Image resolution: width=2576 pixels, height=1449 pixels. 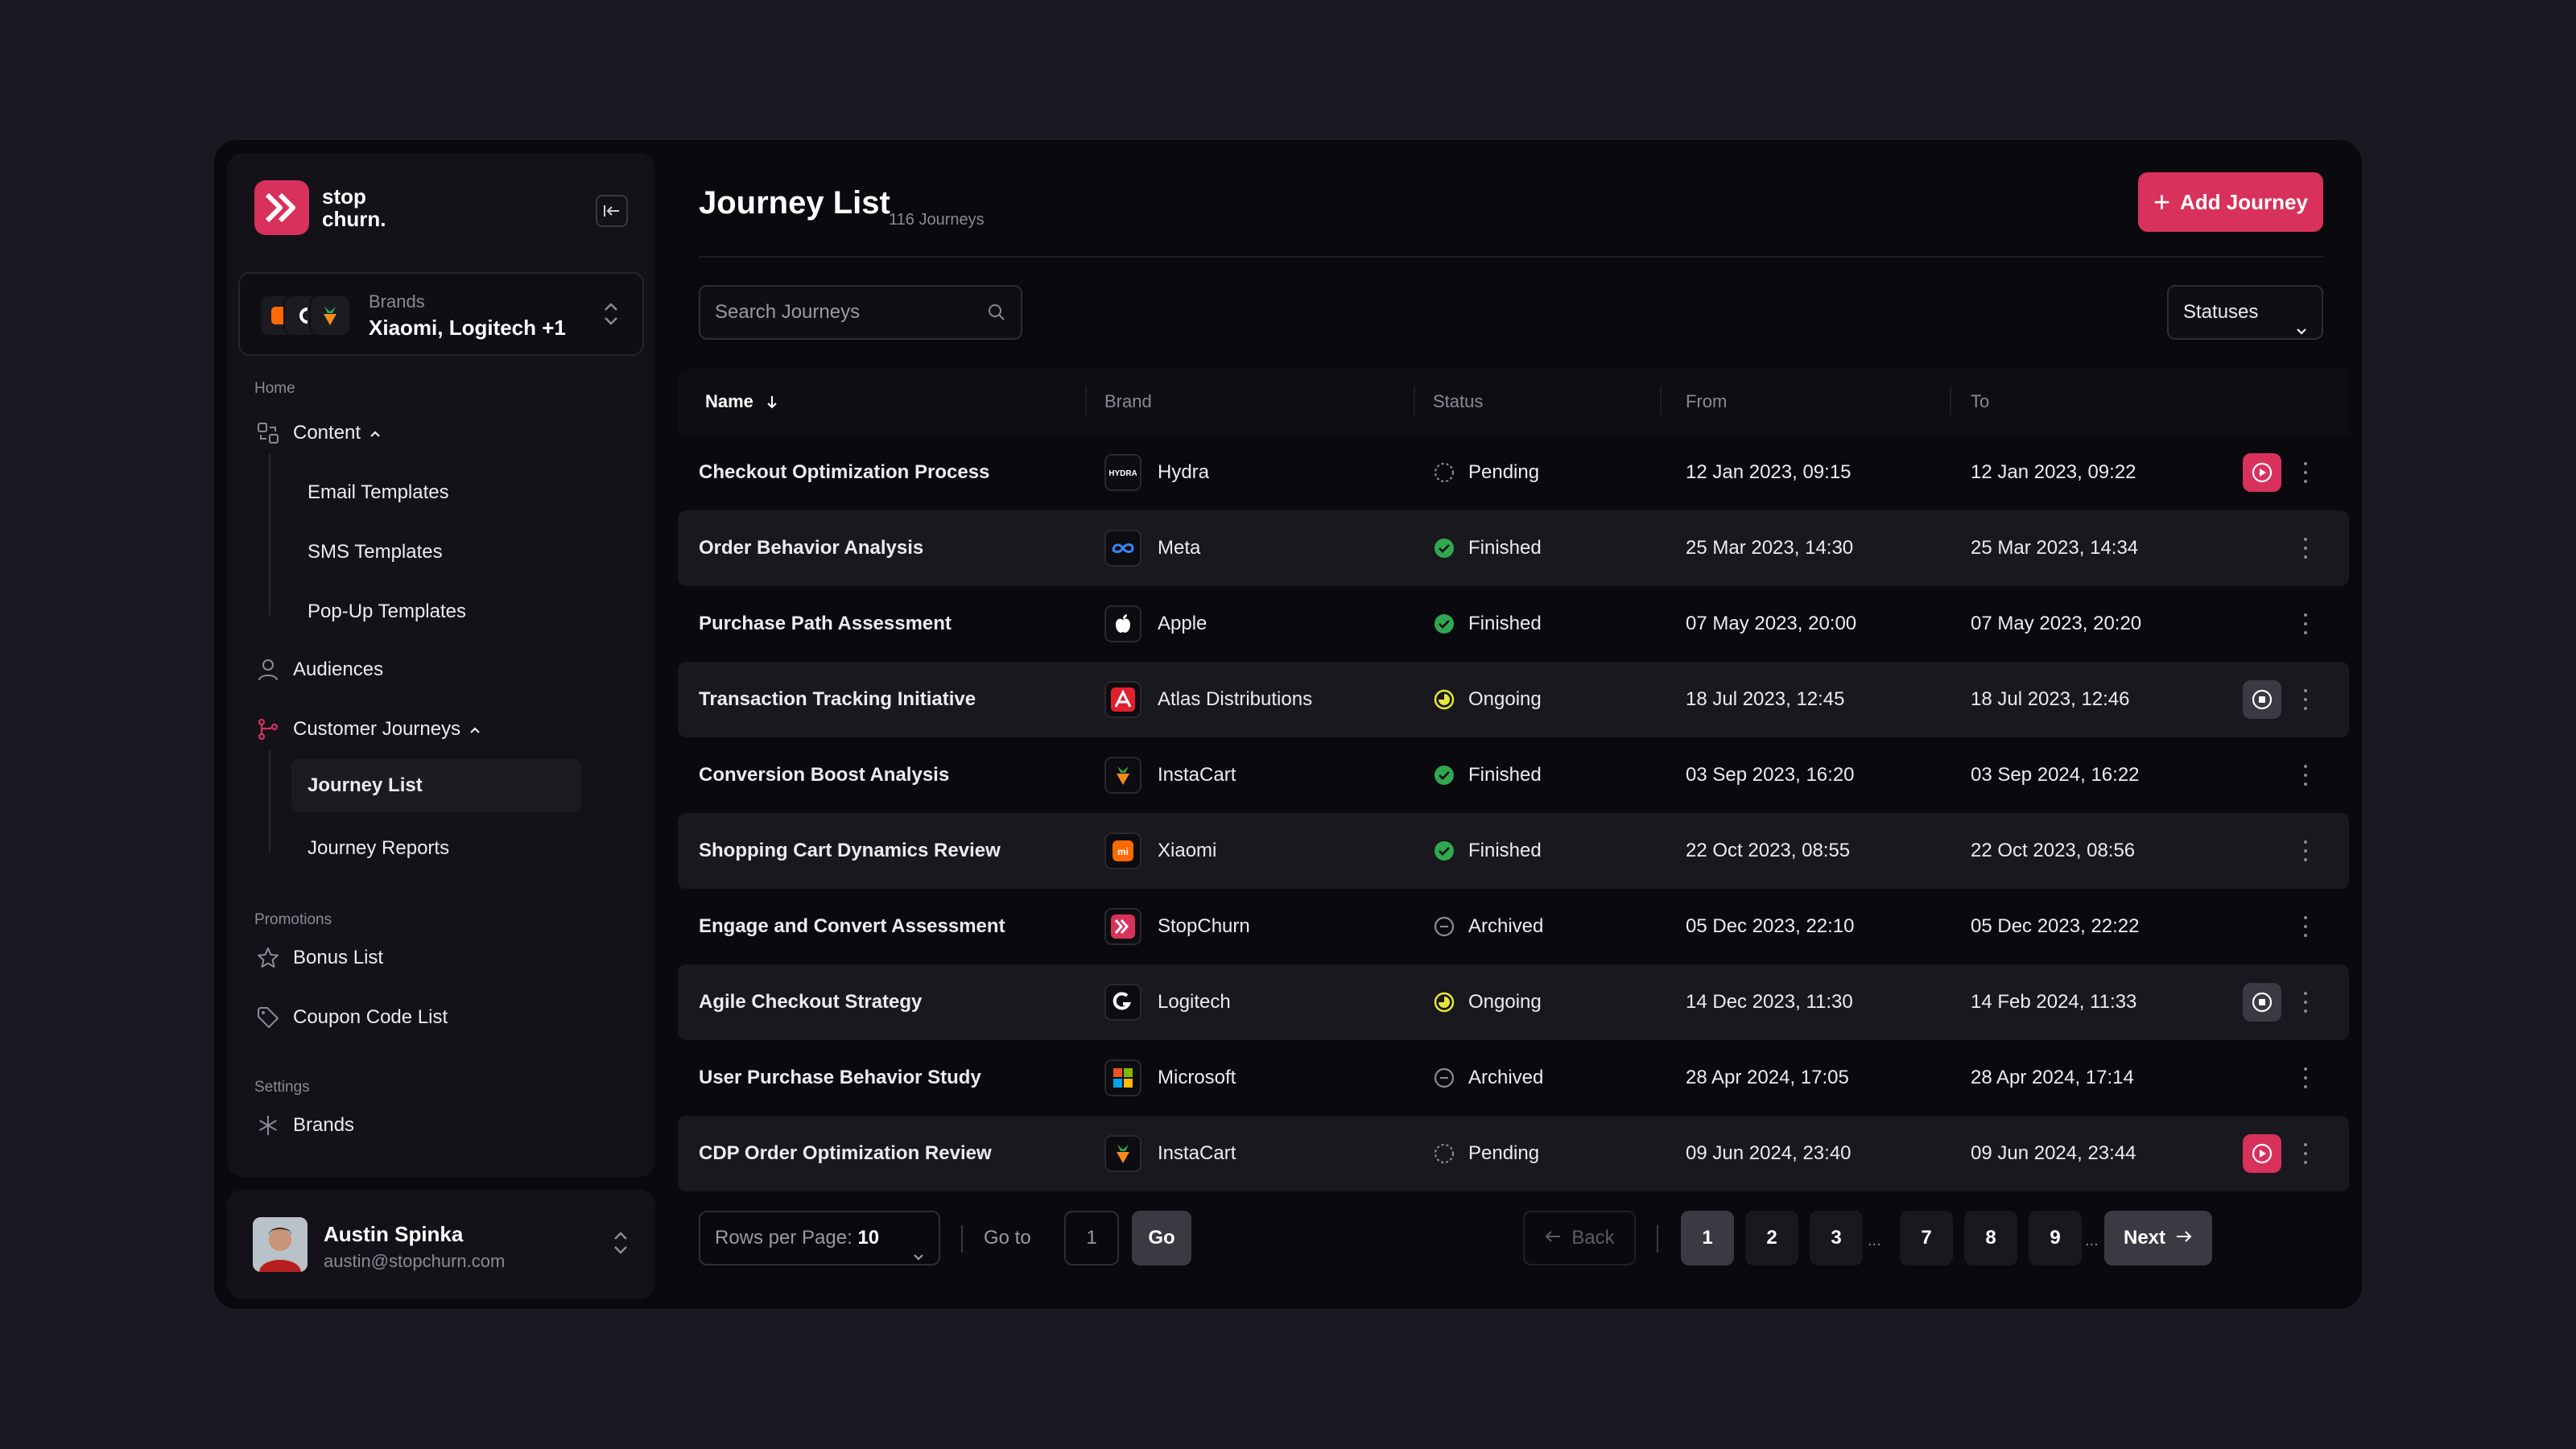 I want to click on journey-name: CDP Order Optimization Review, so click(x=845, y=1153).